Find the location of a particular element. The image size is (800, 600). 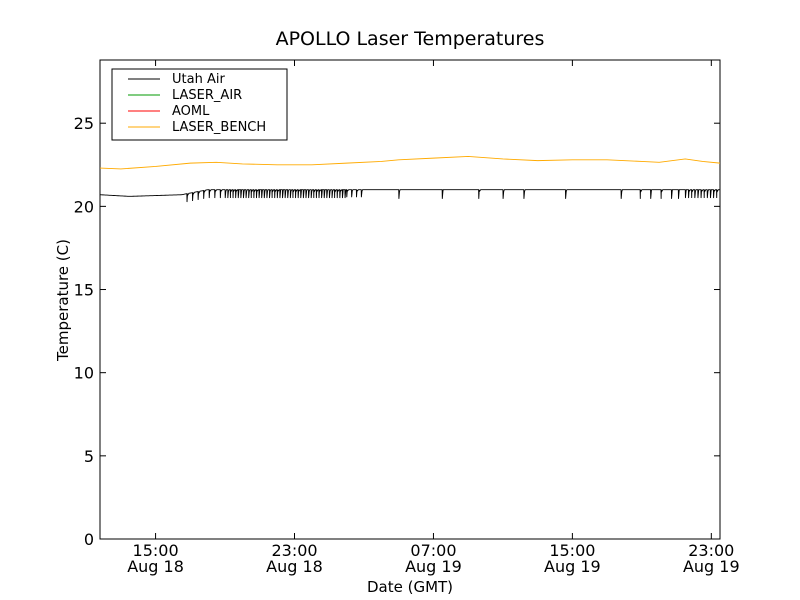

series-line-utah-air is located at coordinates (409, 196).